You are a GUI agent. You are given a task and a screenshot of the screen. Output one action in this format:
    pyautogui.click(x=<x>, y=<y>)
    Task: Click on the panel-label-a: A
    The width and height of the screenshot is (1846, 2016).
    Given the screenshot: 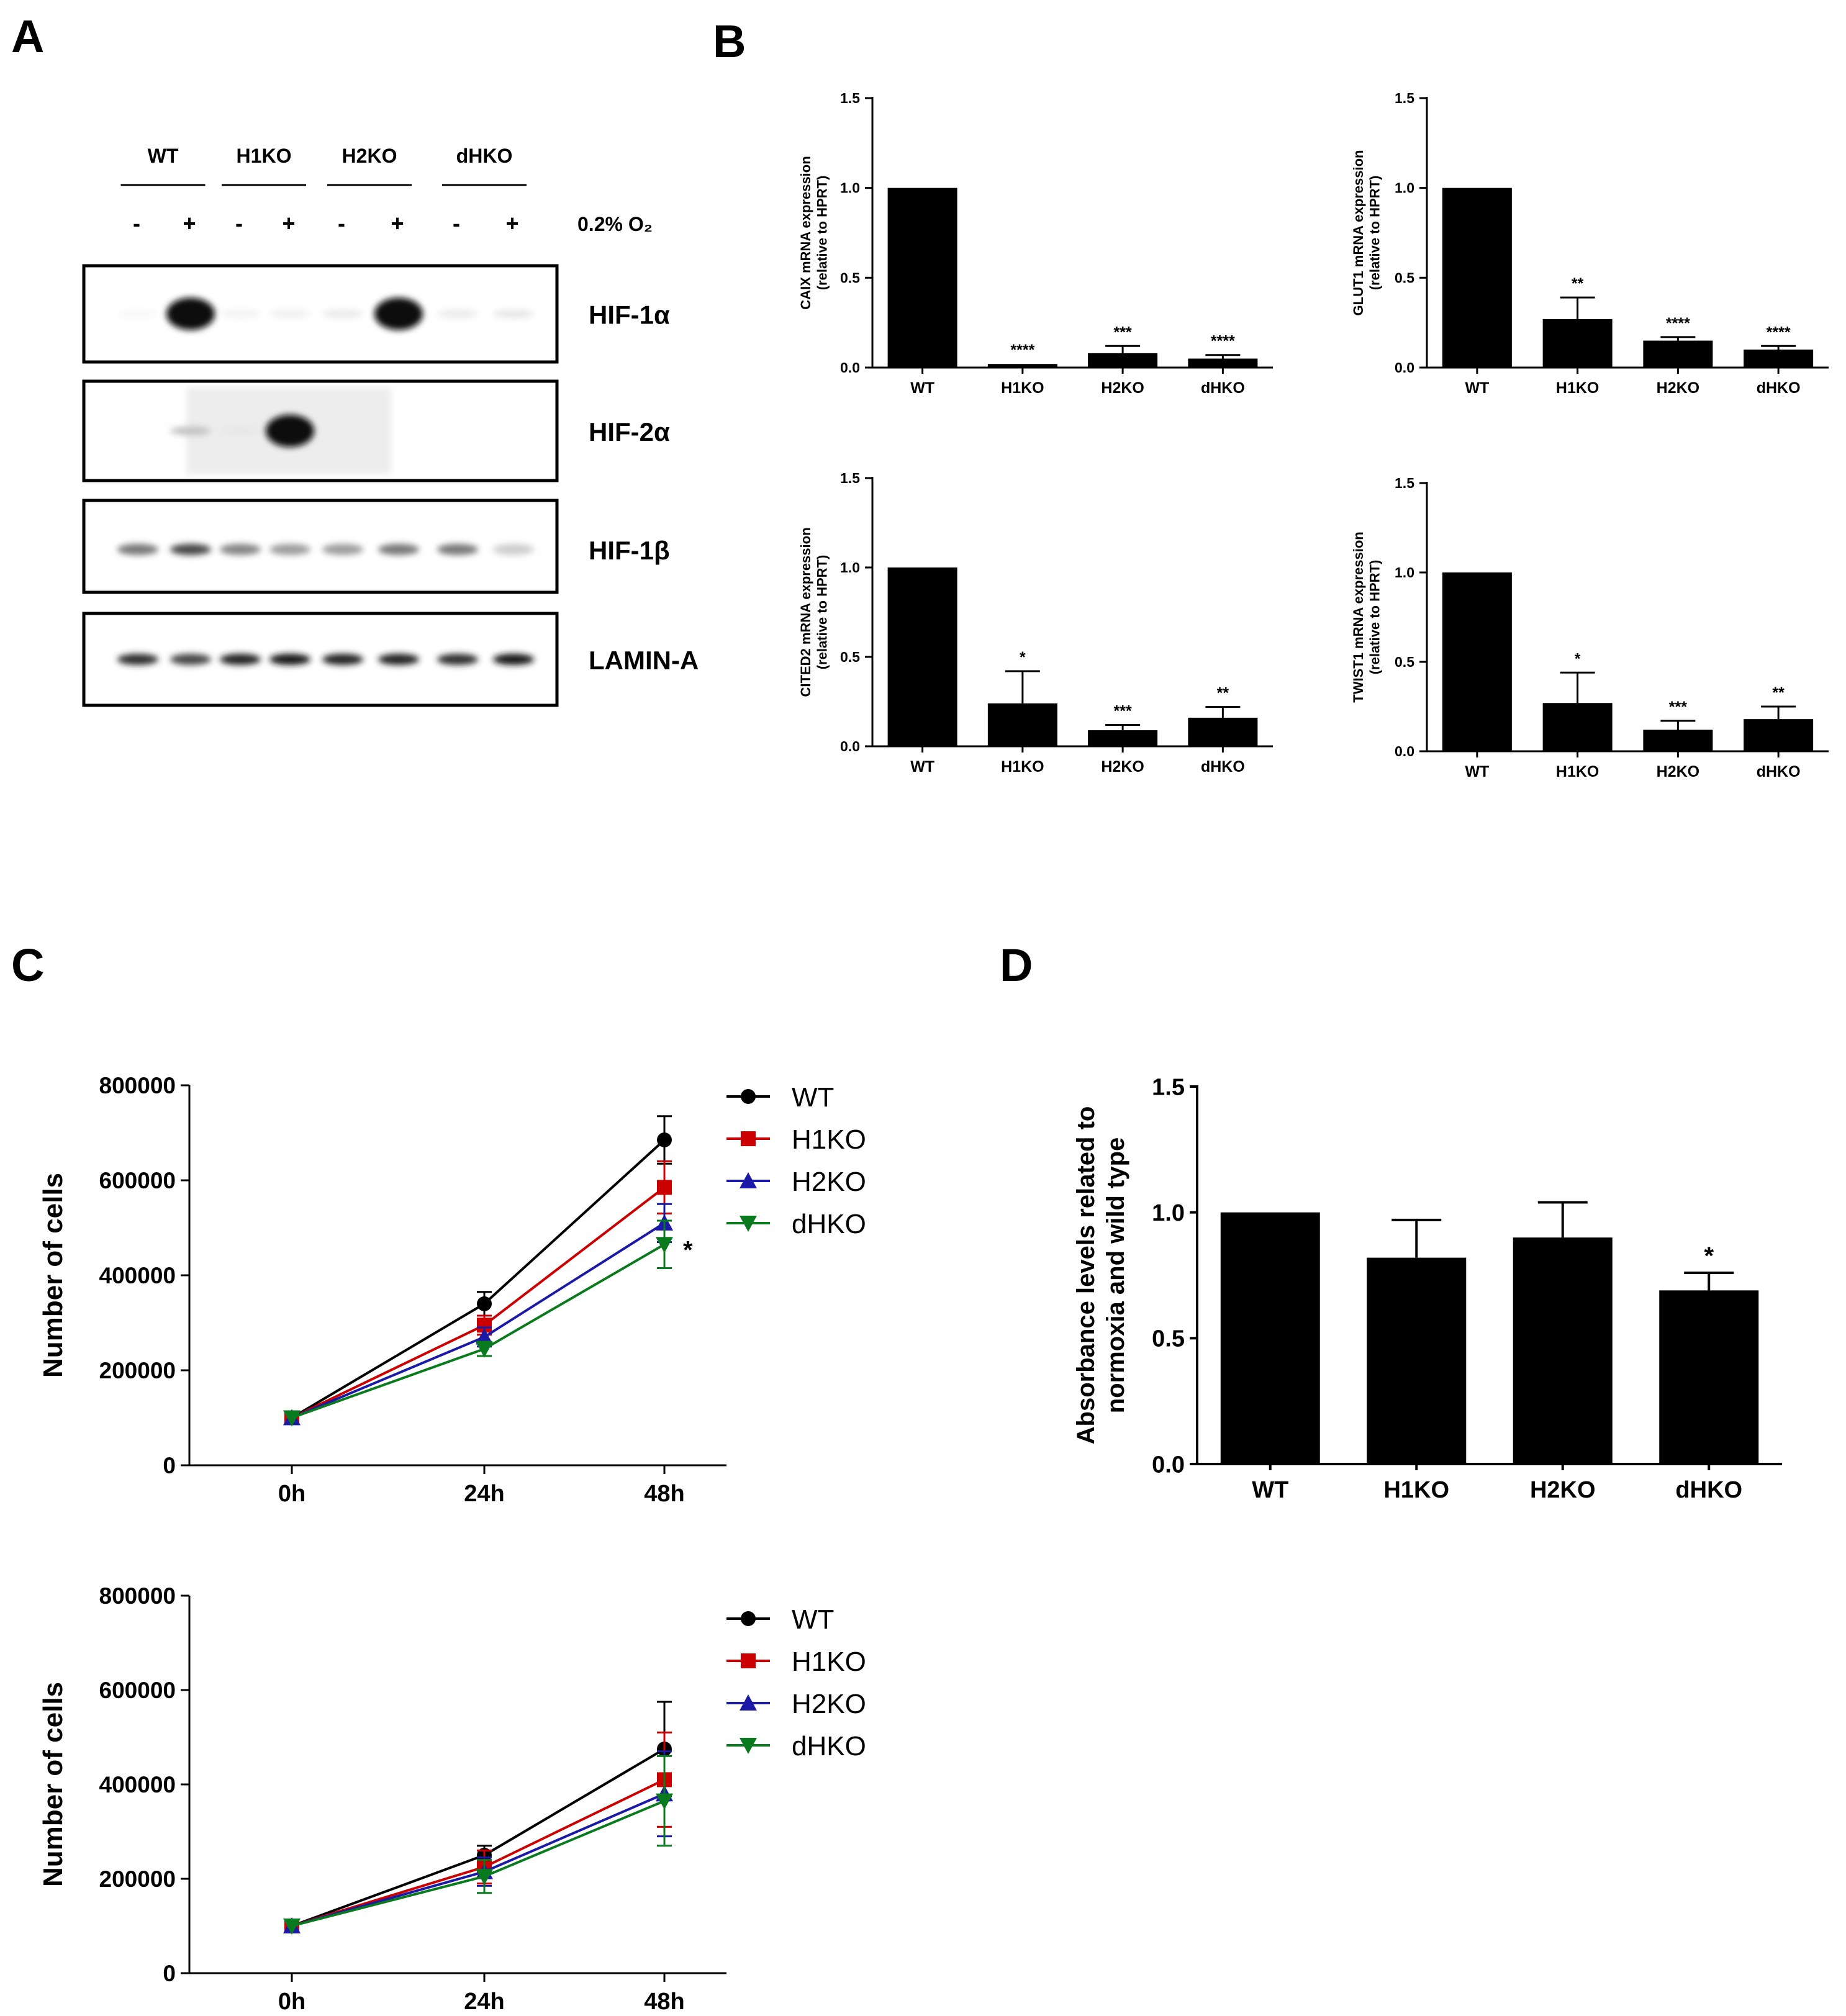 What is the action you would take?
    pyautogui.click(x=28, y=36)
    